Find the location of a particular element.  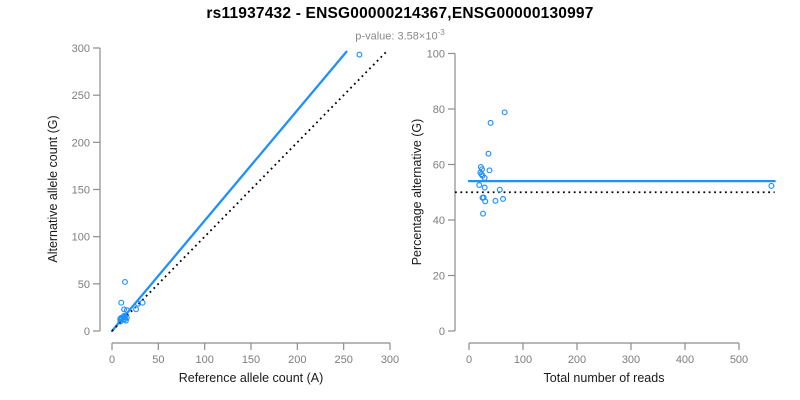

pvalue-text: p-value: 3.58×10 is located at coordinates (396, 36).